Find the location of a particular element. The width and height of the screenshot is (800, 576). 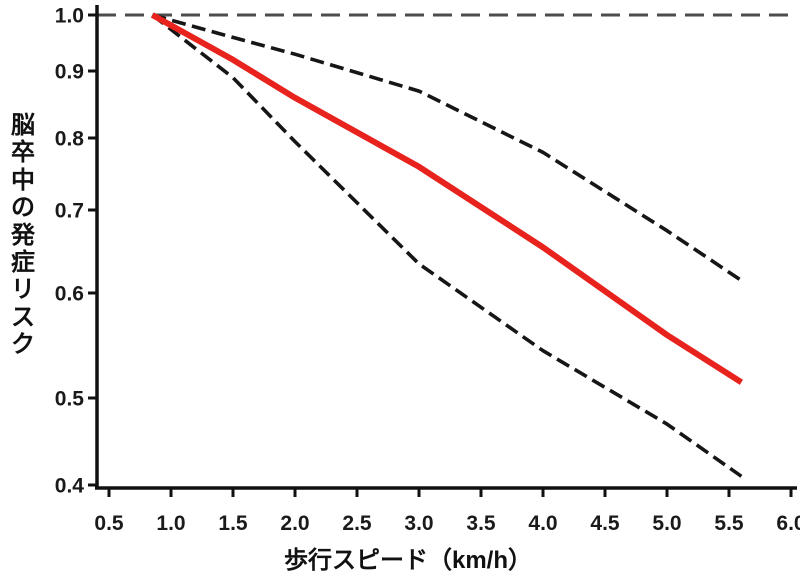

y-tick-label: 0.4 is located at coordinates (70, 486).